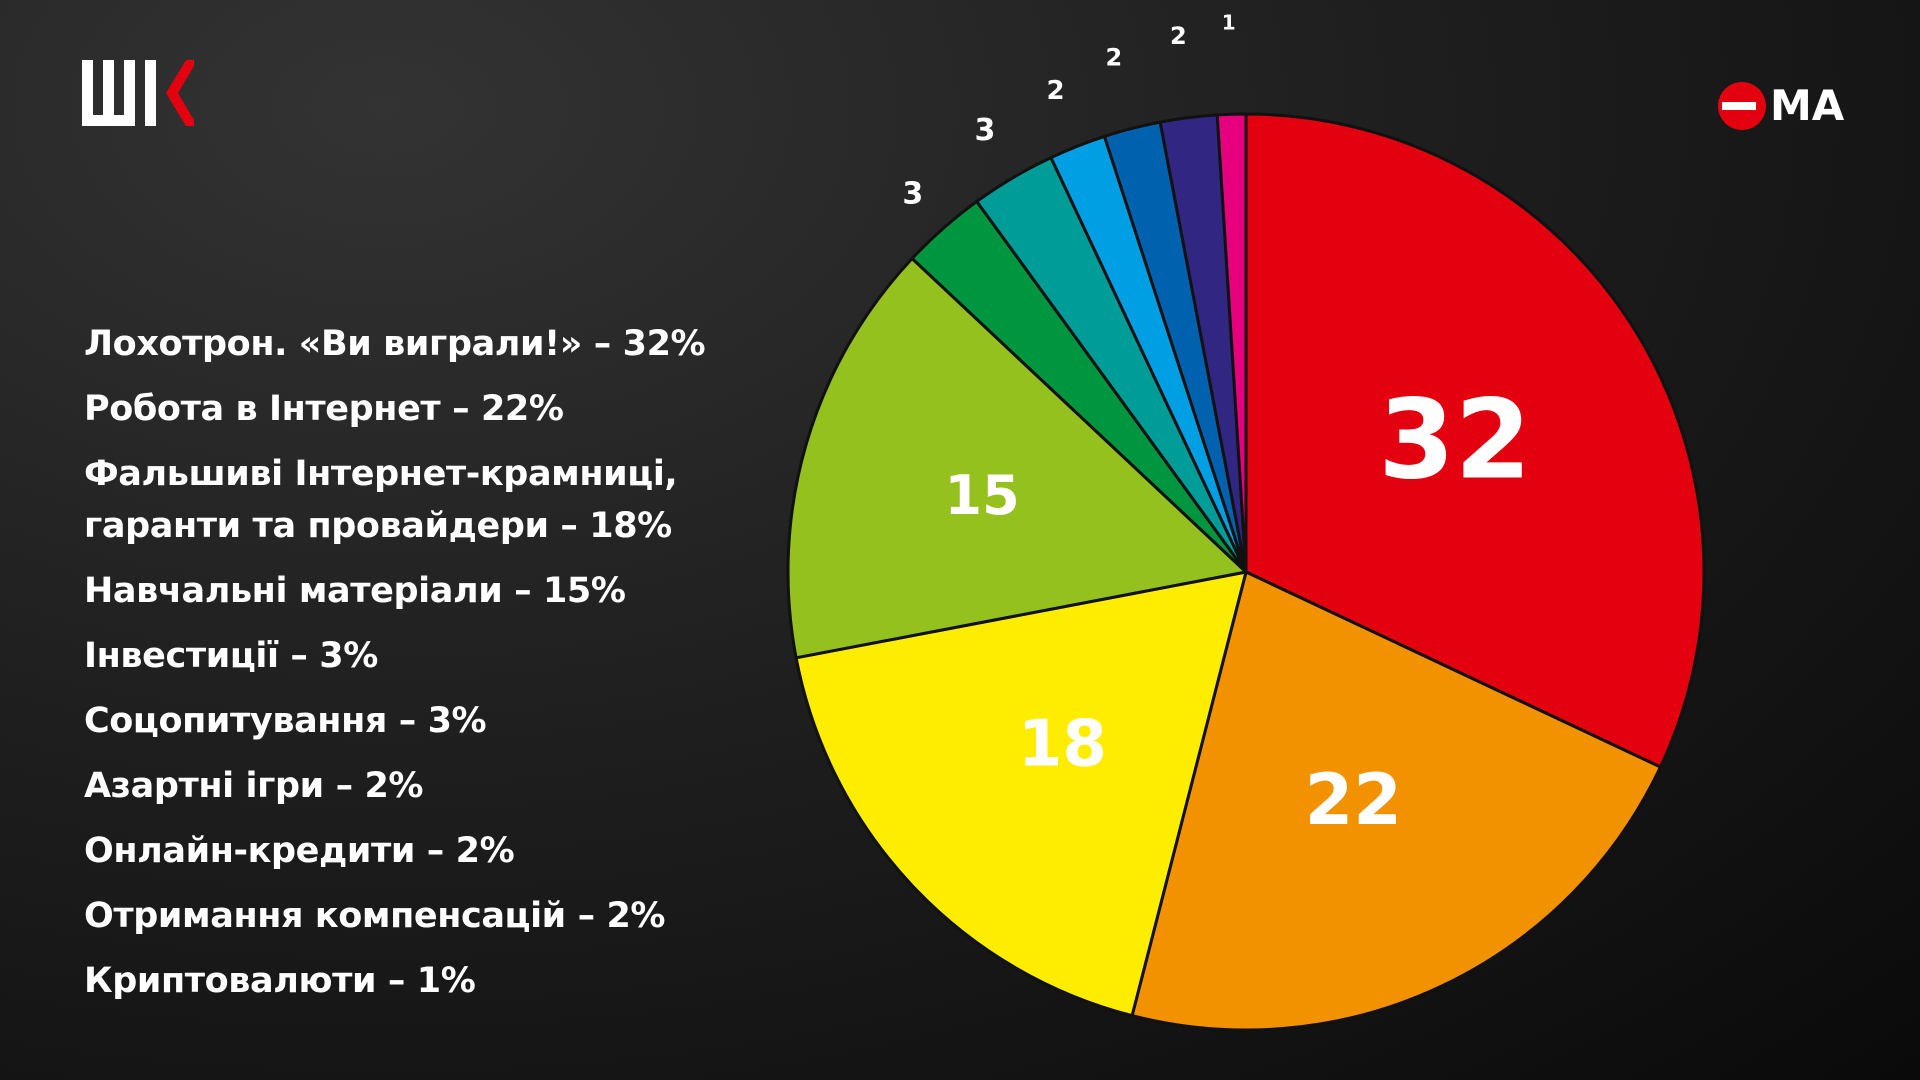 The height and width of the screenshot is (1080, 1920). I want to click on slice-investments-value-label: 3, so click(912, 194).